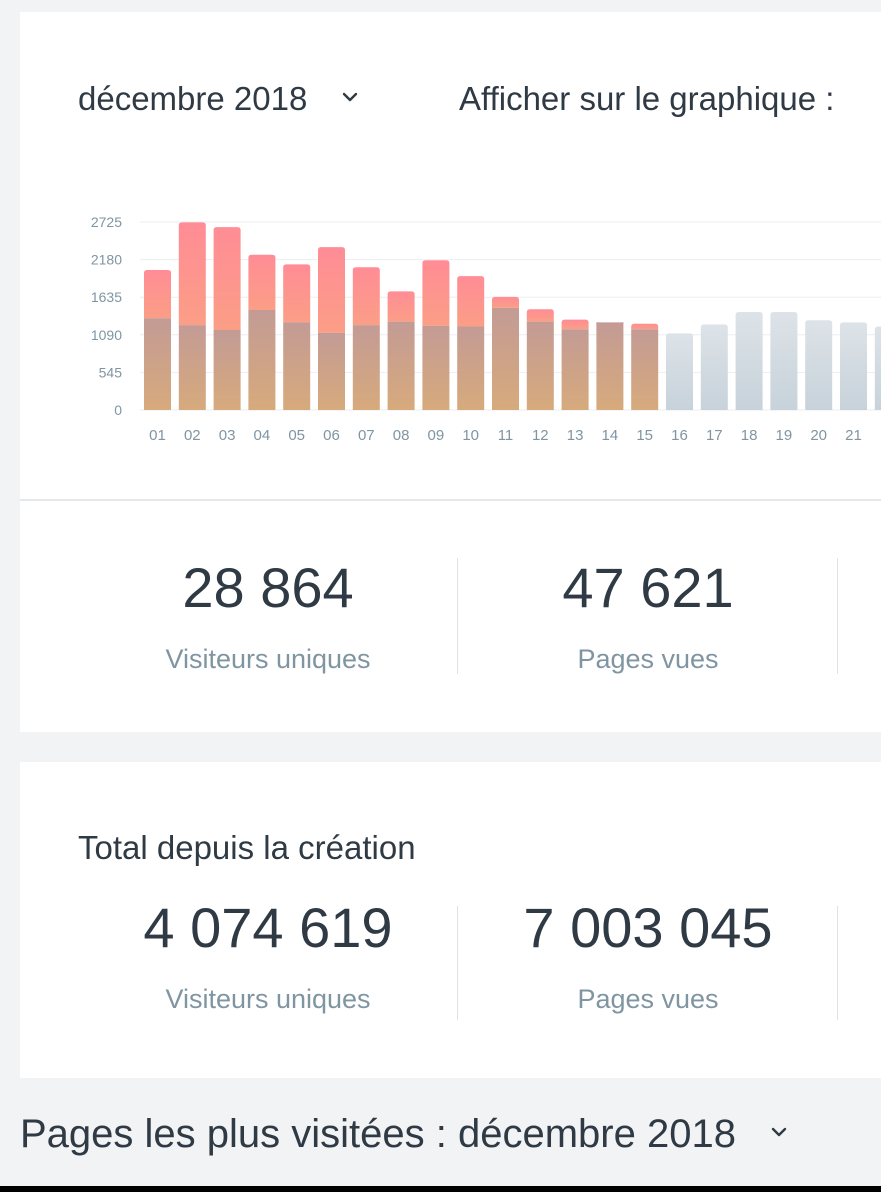 Image resolution: width=881 pixels, height=1192 pixels. I want to click on chart-x-tick-label: 01, so click(157, 435).